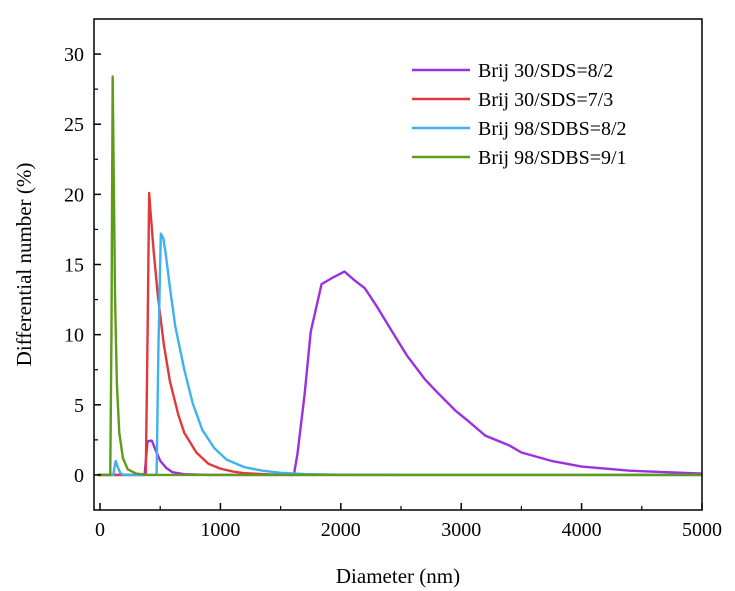  I want to click on y-tick-label: 5, so click(79, 406).